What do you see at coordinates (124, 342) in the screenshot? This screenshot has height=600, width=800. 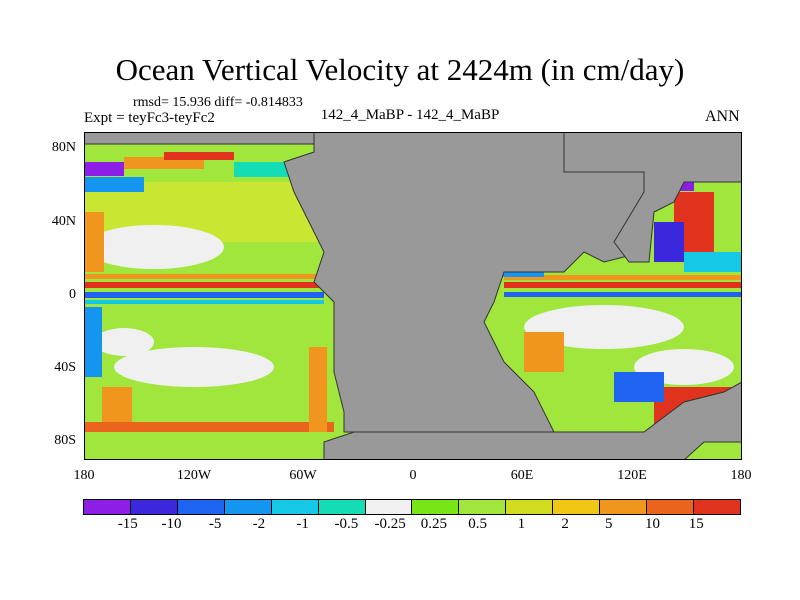 I see `white-patch-sp2` at bounding box center [124, 342].